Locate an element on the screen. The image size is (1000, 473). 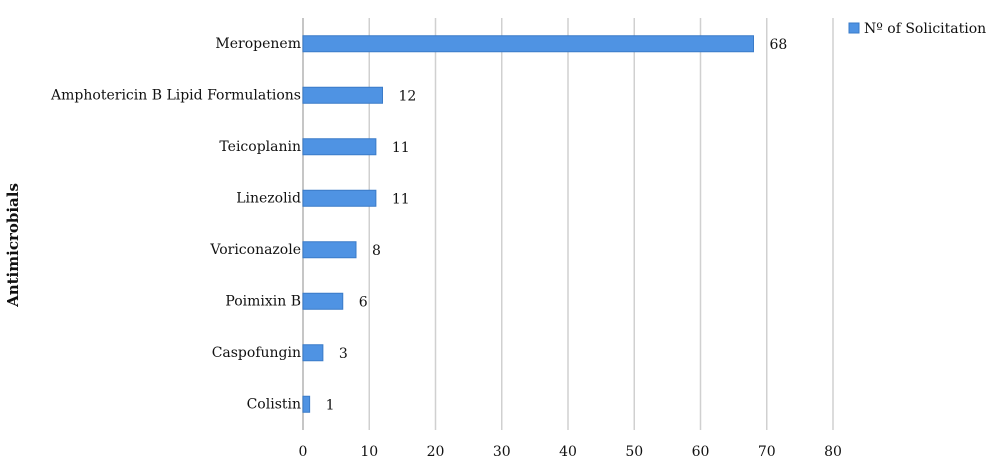
y-tick-label: Meropenem is located at coordinates (258, 44).